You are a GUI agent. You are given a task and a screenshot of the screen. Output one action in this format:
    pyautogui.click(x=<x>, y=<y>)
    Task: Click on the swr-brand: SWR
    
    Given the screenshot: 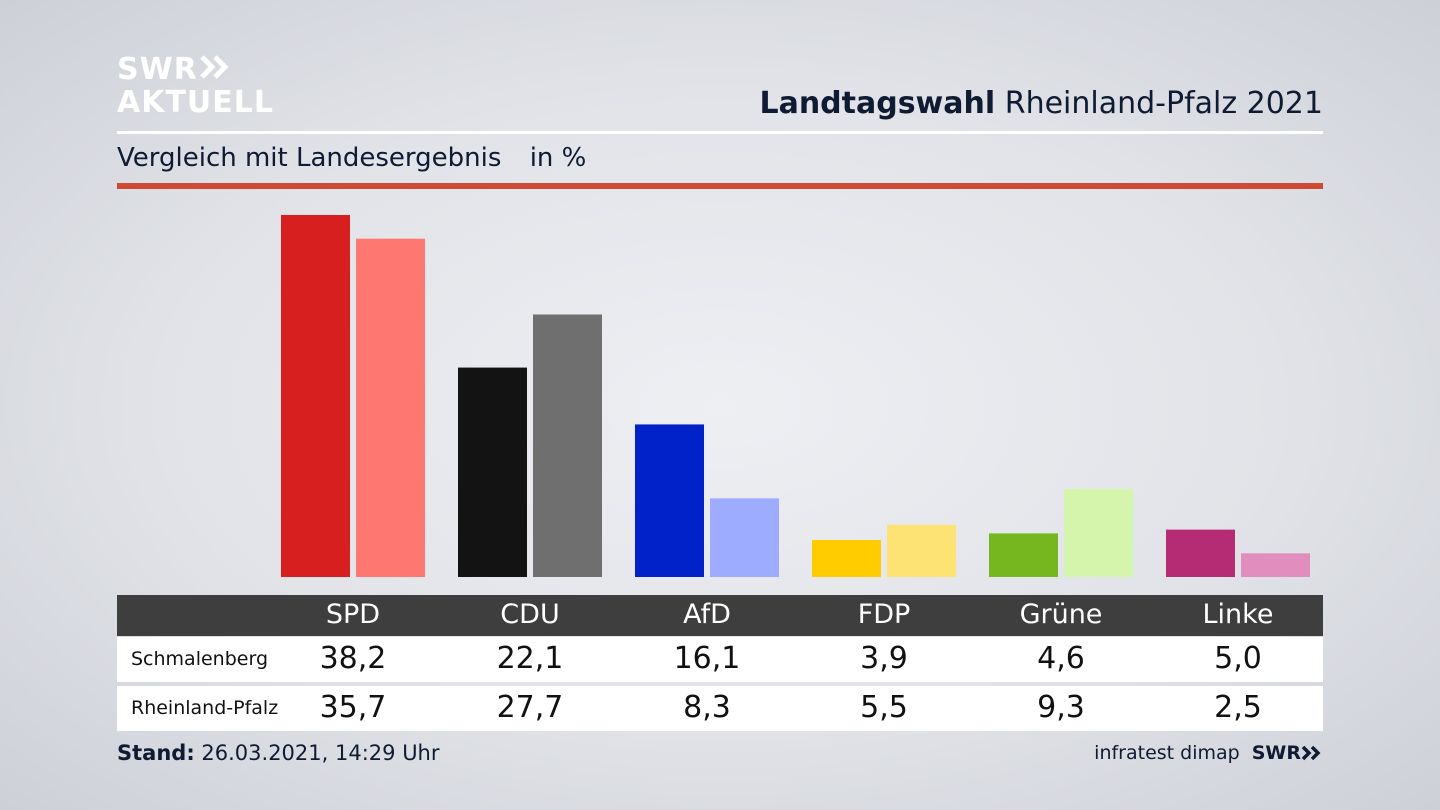 What is the action you would take?
    pyautogui.click(x=1287, y=753)
    